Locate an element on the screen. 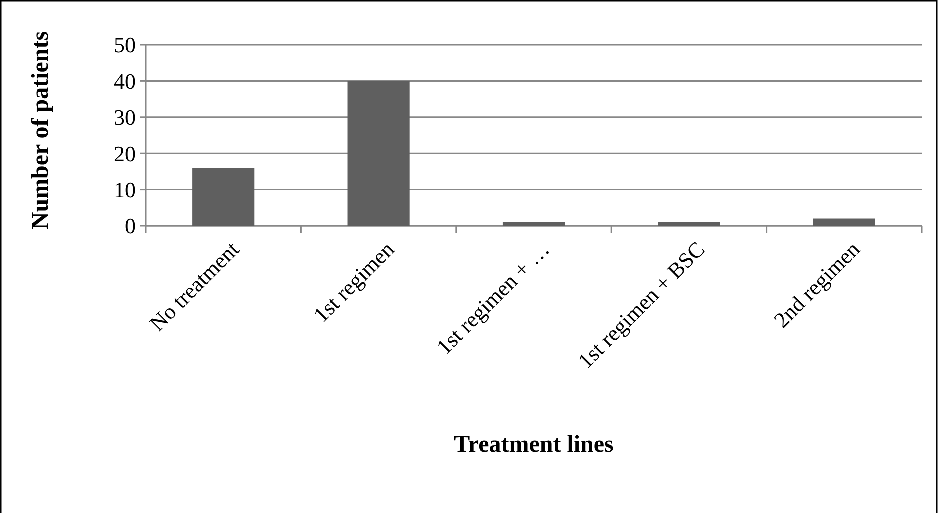 Image resolution: width=938 pixels, height=513 pixels. y-tick-label: 30 is located at coordinates (125, 117).